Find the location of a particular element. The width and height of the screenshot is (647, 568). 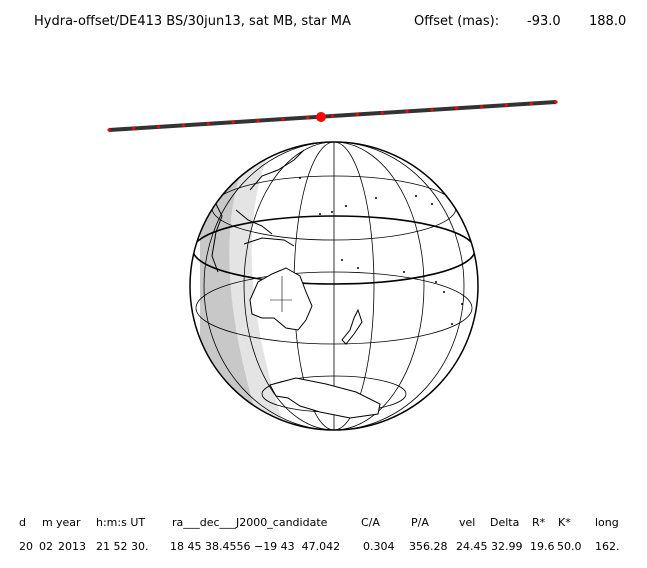

cell-rstar: 19.6 is located at coordinates (542, 546).